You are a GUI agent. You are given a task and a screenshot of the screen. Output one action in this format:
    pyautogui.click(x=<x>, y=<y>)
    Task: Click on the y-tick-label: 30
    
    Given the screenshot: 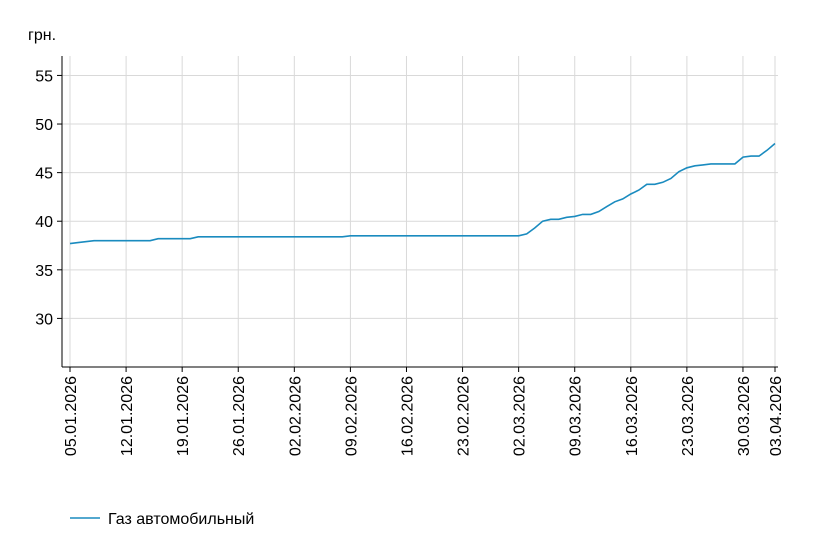 What is the action you would take?
    pyautogui.click(x=44, y=319)
    